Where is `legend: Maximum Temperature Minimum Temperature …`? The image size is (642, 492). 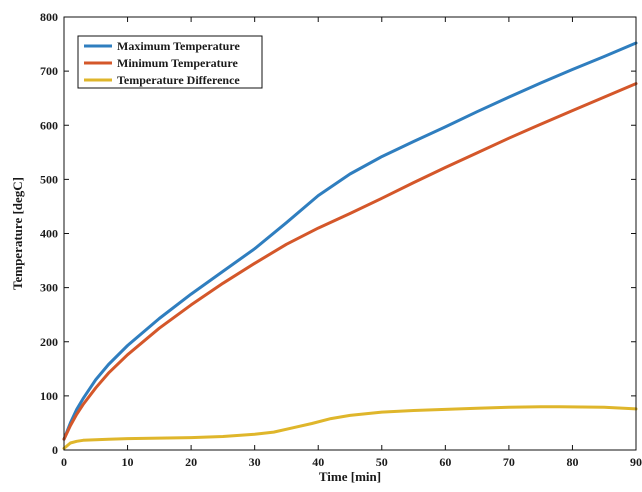
legend: Maximum Temperature Minimum Temperature … is located at coordinates (170, 62).